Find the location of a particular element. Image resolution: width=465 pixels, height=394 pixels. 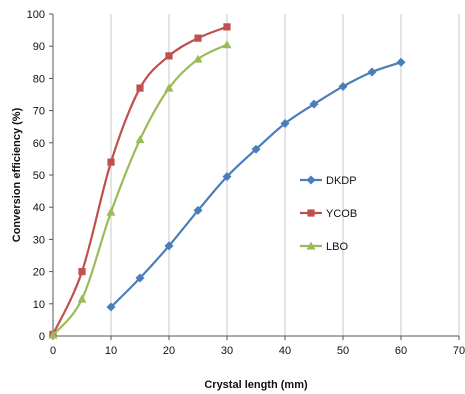

legend-label-lbo: LBO is located at coordinates (337, 247).